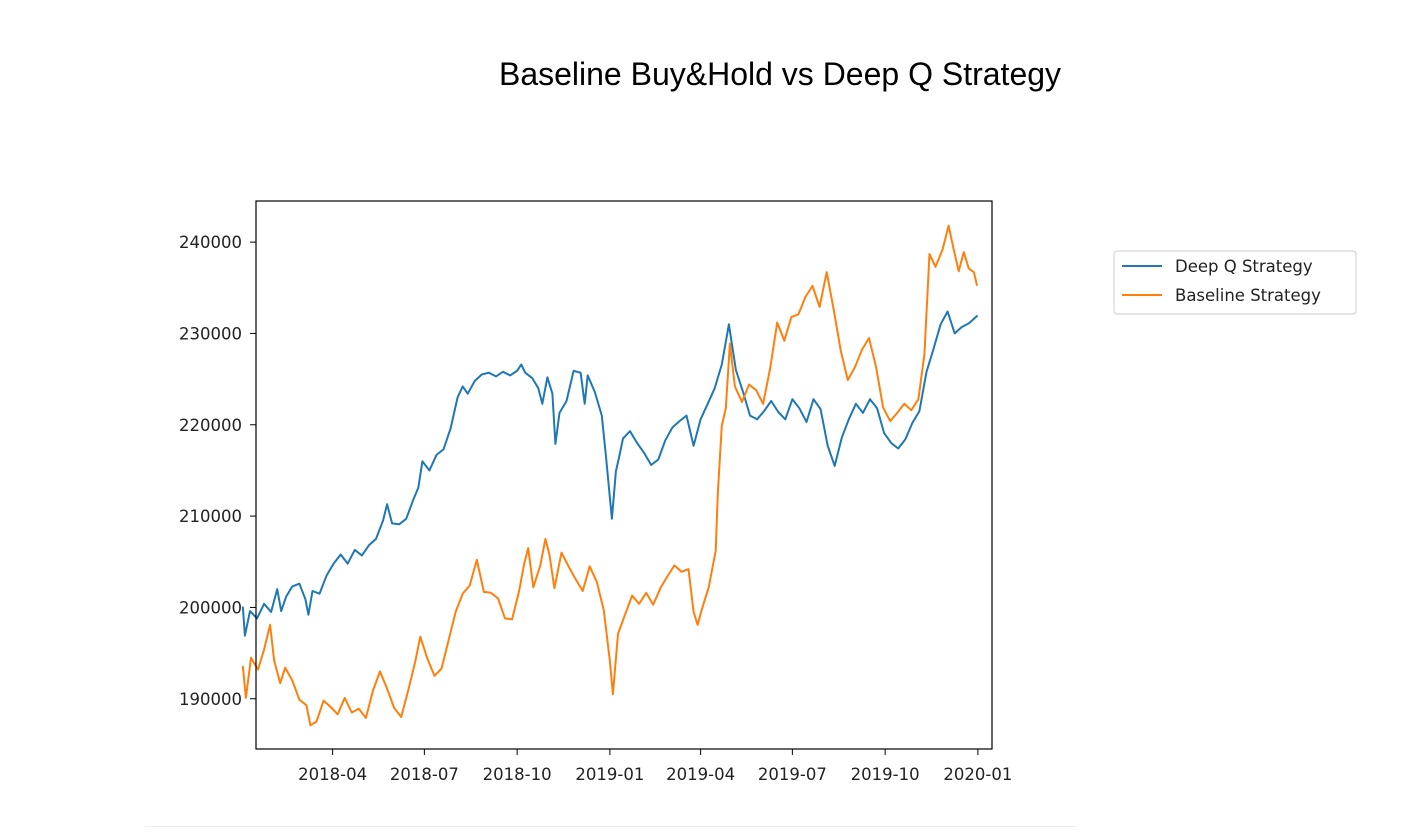 The image size is (1414, 840). Describe the element at coordinates (885, 774) in the screenshot. I see `x-tick-label: 2019-10` at that location.